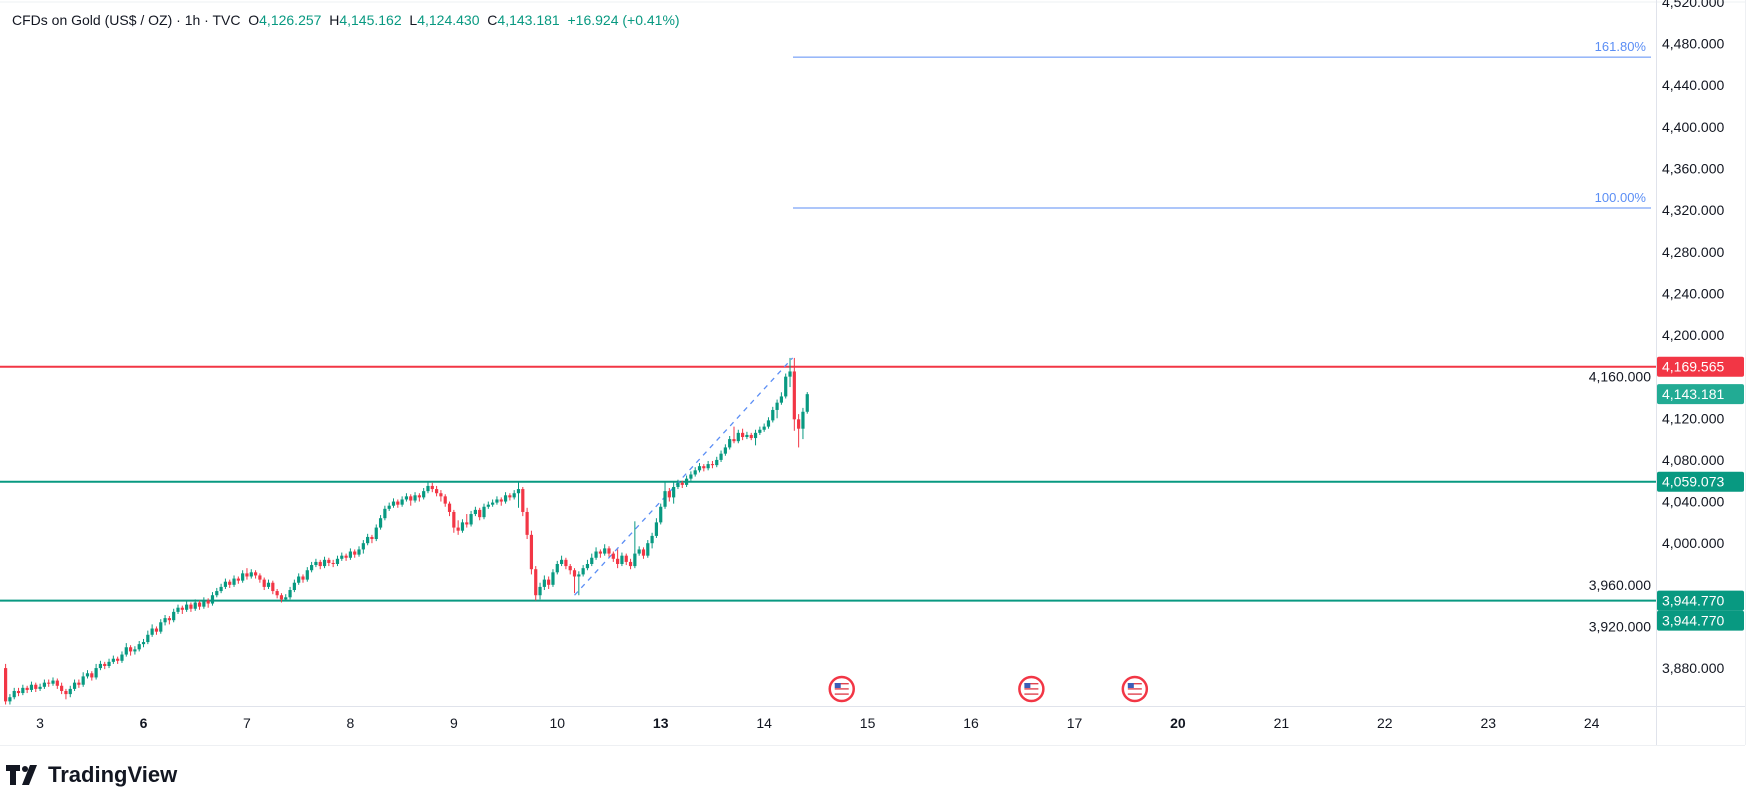 Image resolution: width=1752 pixels, height=807 pixels. What do you see at coordinates (247, 723) in the screenshot?
I see `x-tick-label: 7` at bounding box center [247, 723].